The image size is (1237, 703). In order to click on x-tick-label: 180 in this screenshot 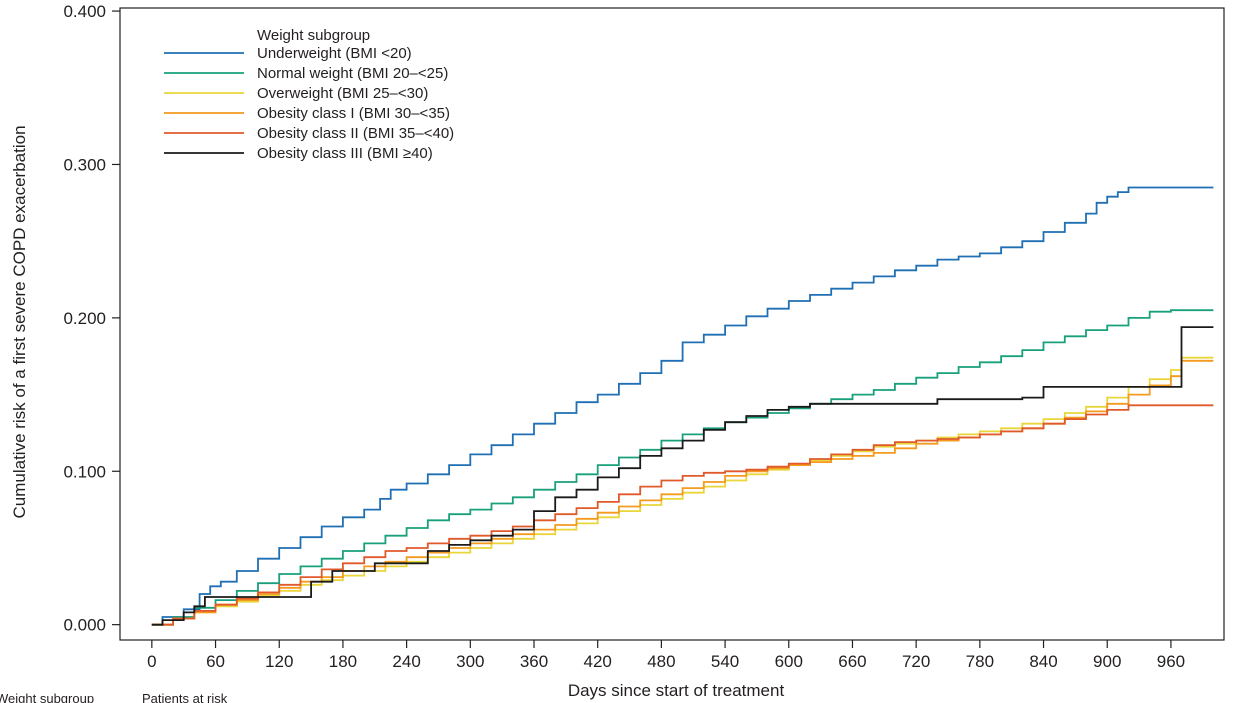, I will do `click(343, 661)`.